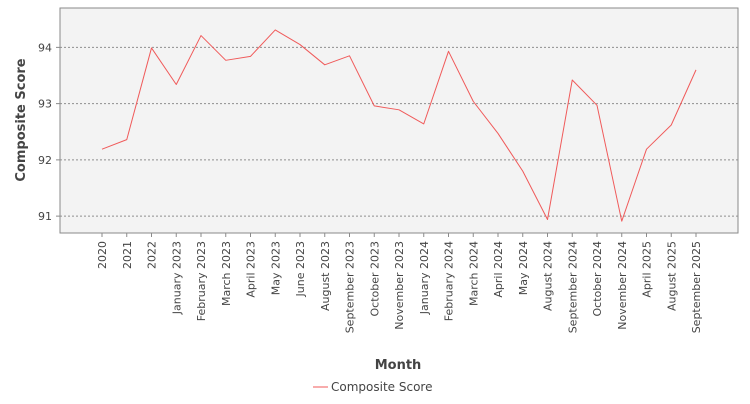 This screenshot has width=750, height=404. Describe the element at coordinates (275, 268) in the screenshot. I see `x-tick-label: May 2023` at that location.